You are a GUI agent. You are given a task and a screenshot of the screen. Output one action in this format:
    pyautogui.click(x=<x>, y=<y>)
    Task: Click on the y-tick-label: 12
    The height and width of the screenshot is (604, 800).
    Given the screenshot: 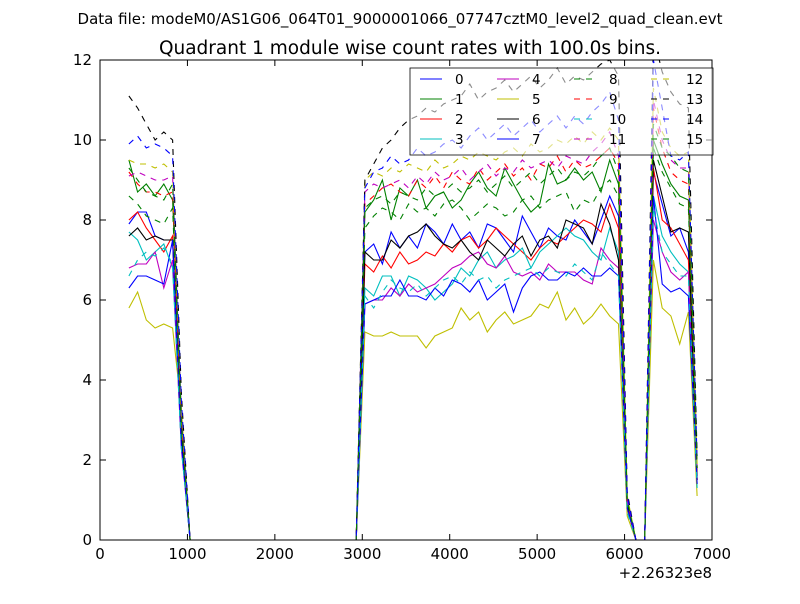 What is the action you would take?
    pyautogui.click(x=82, y=60)
    